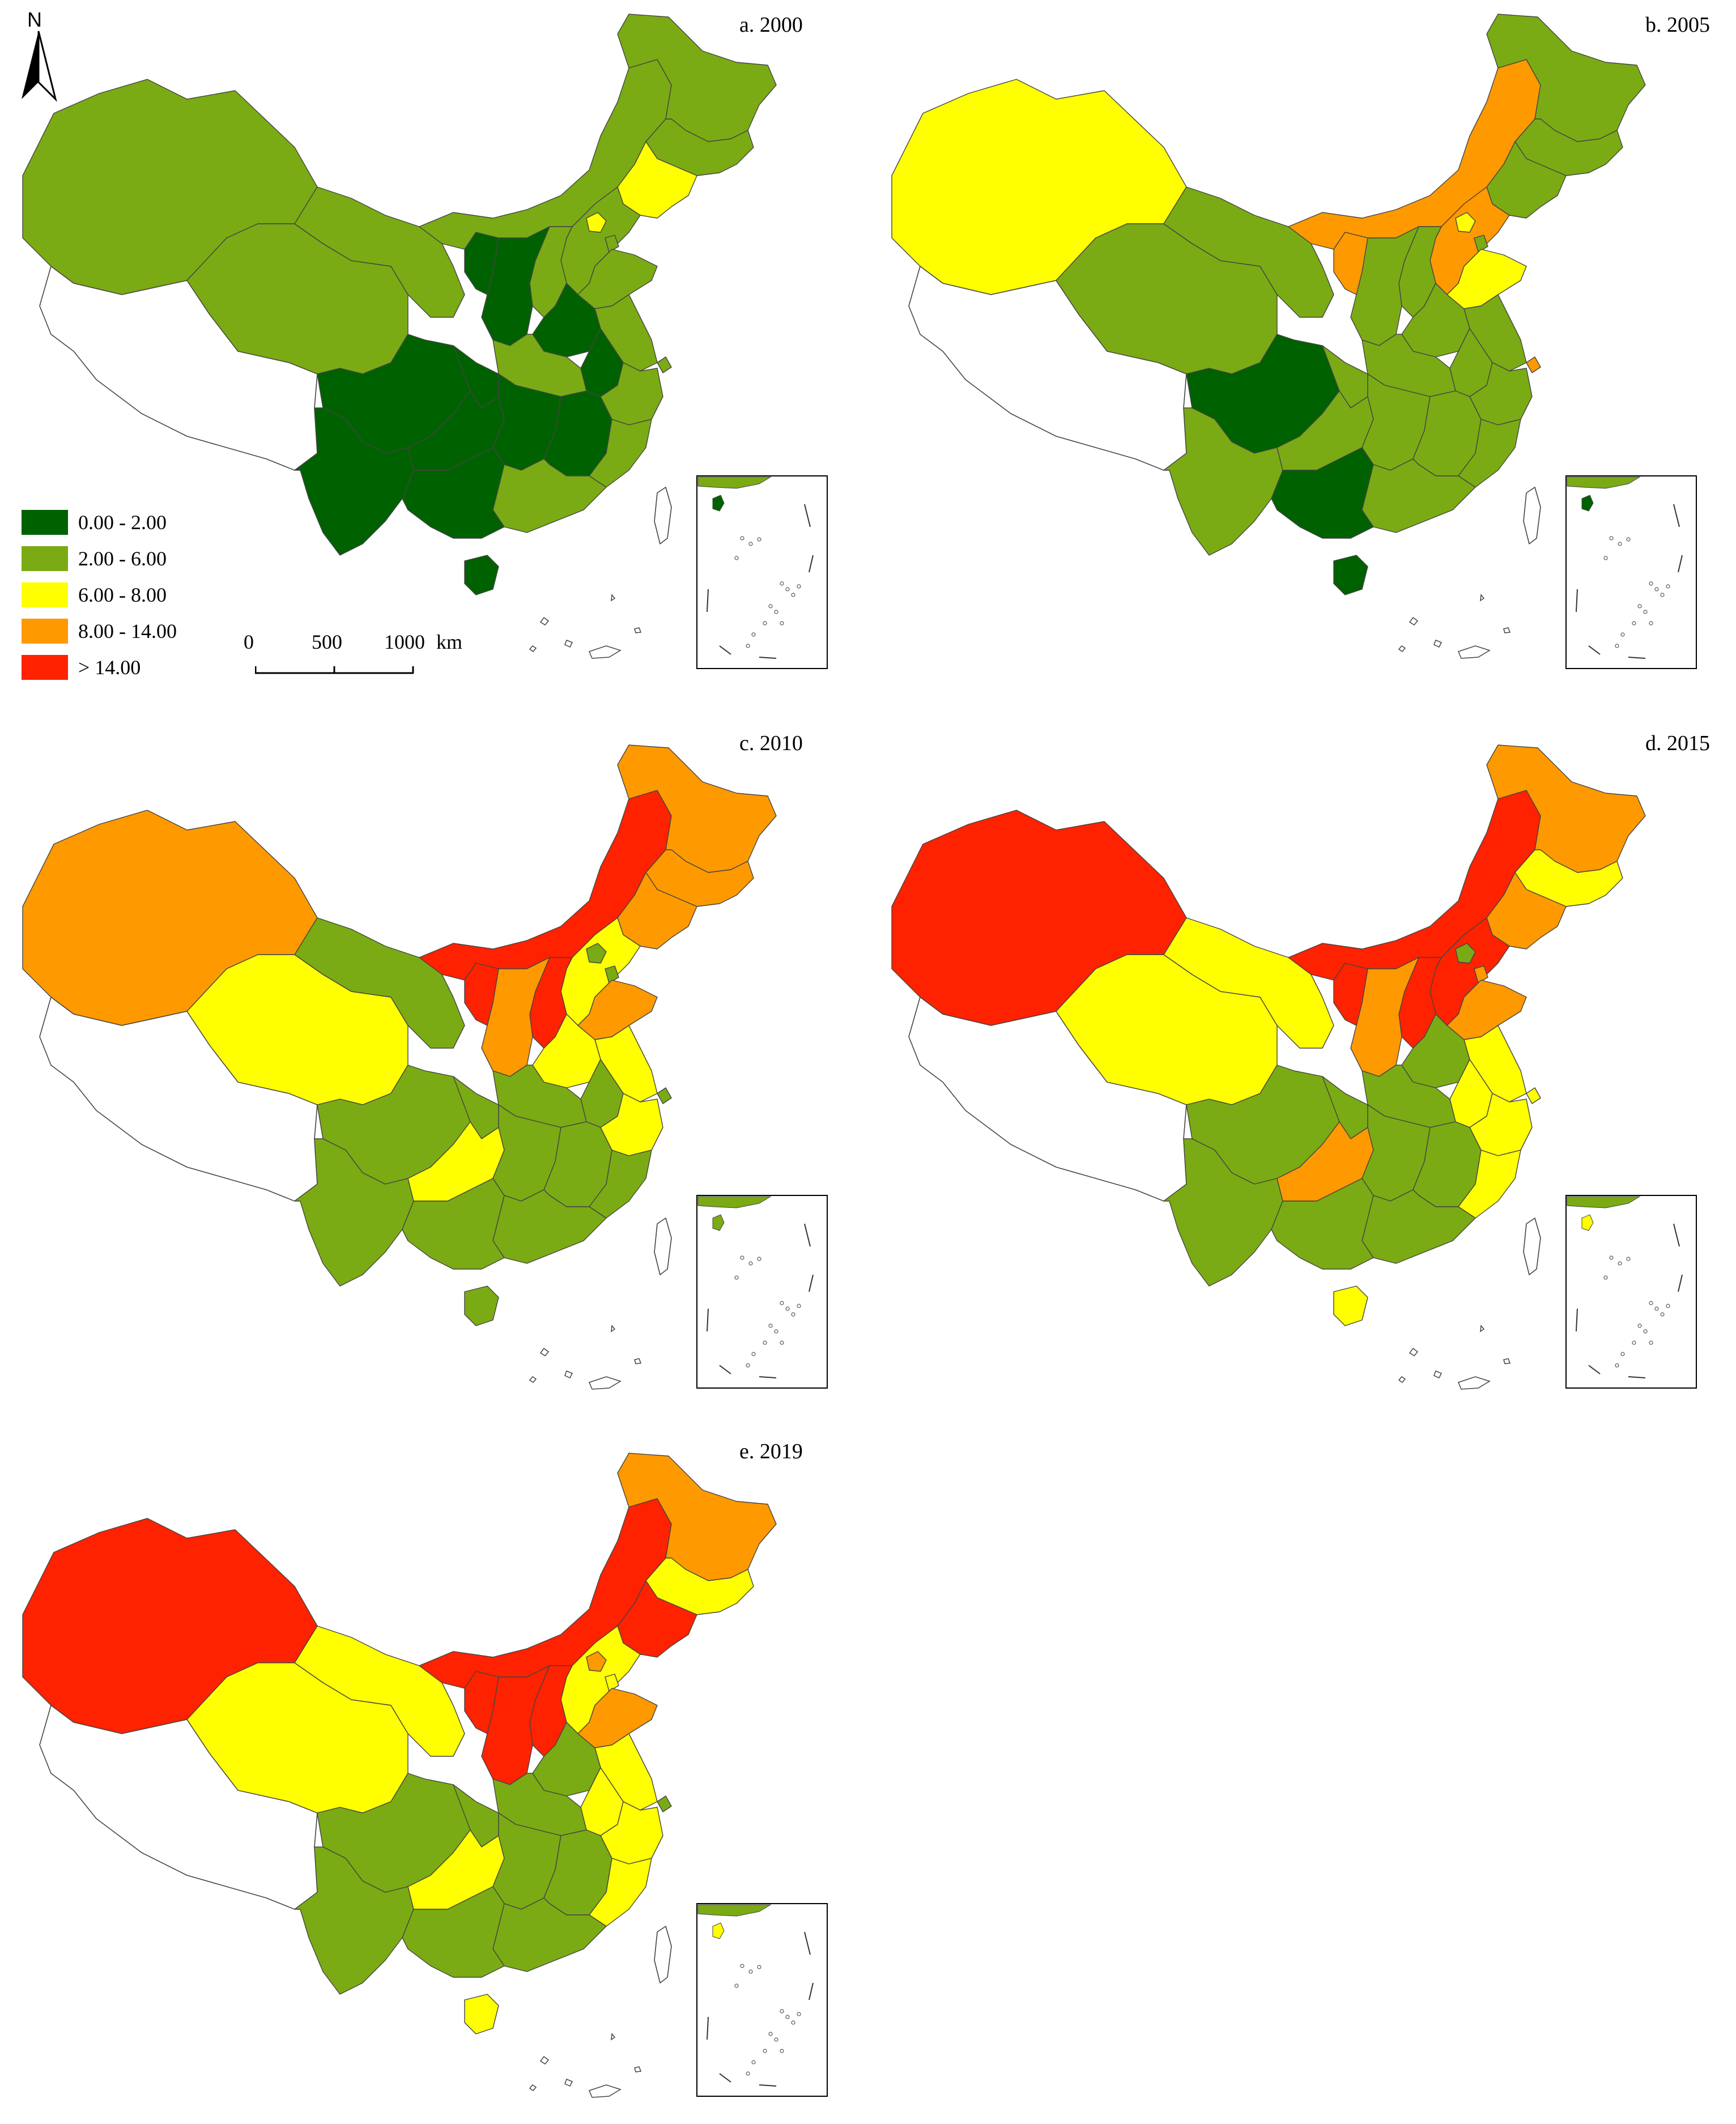 This screenshot has width=1736, height=2124. I want to click on legend-label: 2.00 - 6.00, so click(123, 558).